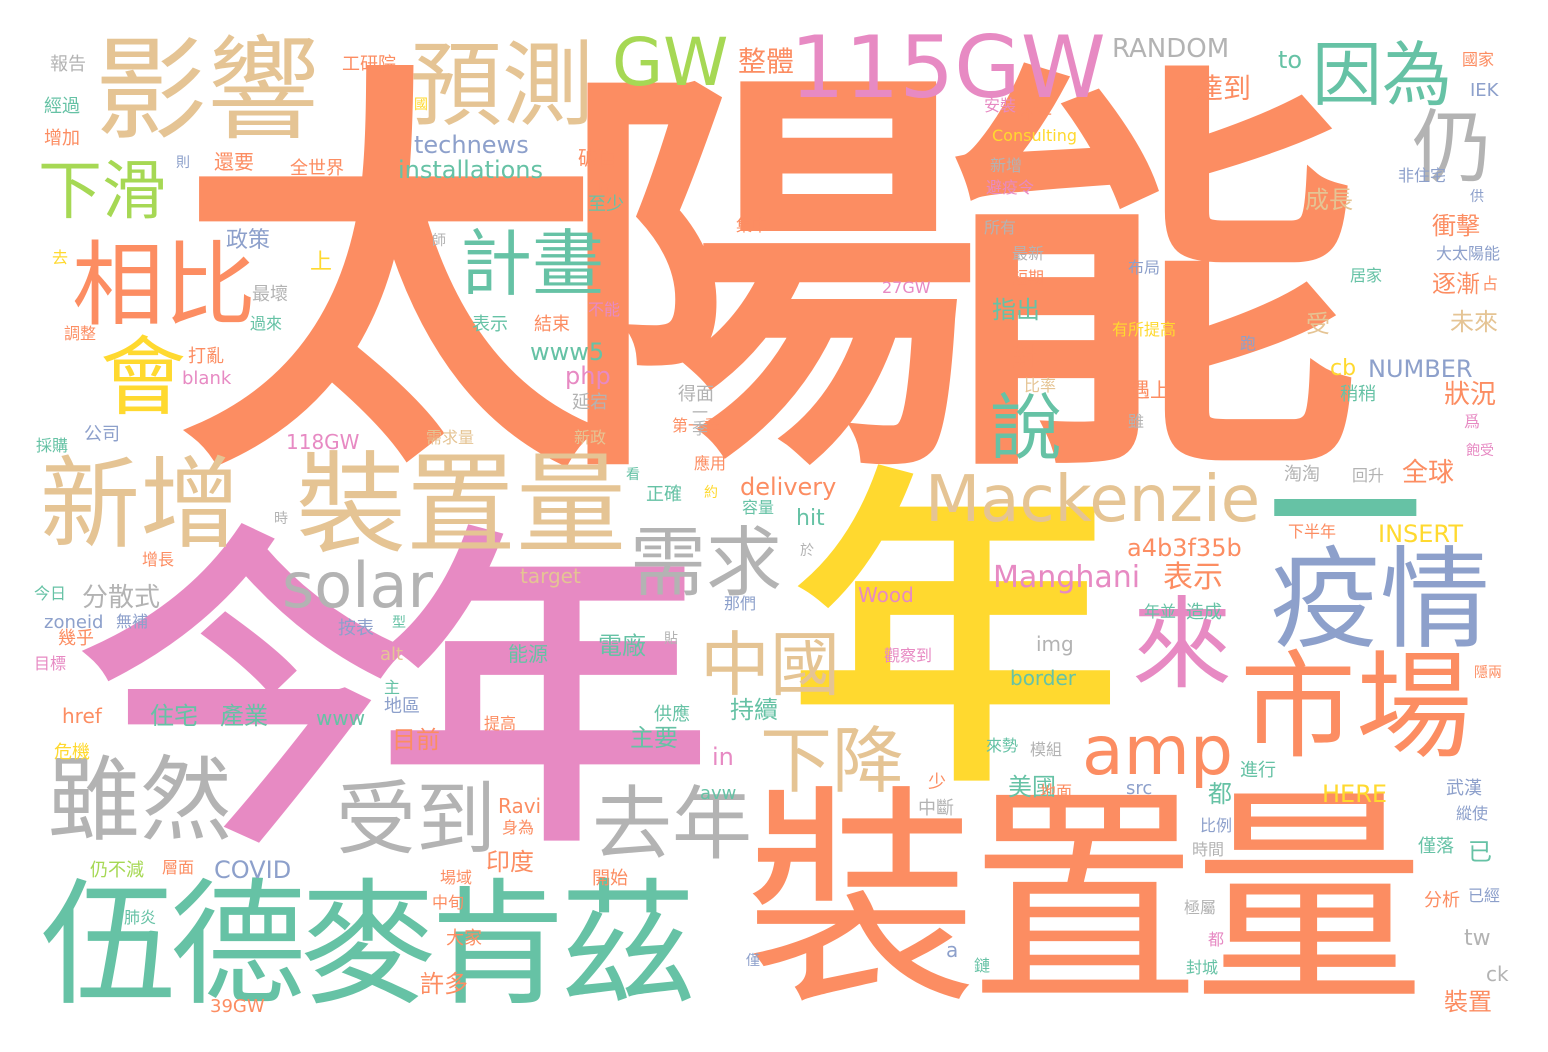 This screenshot has height=1052, width=1548. What do you see at coordinates (1182, 644) in the screenshot?
I see `word-lai: 來` at bounding box center [1182, 644].